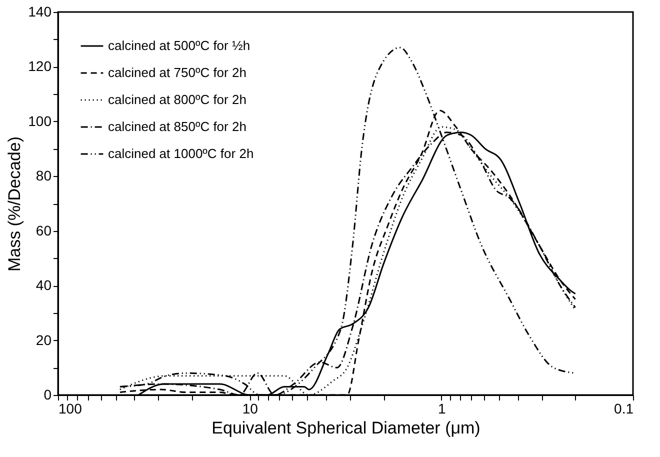  What do you see at coordinates (624, 408) in the screenshot?
I see `x-tick-label: 0.1` at bounding box center [624, 408].